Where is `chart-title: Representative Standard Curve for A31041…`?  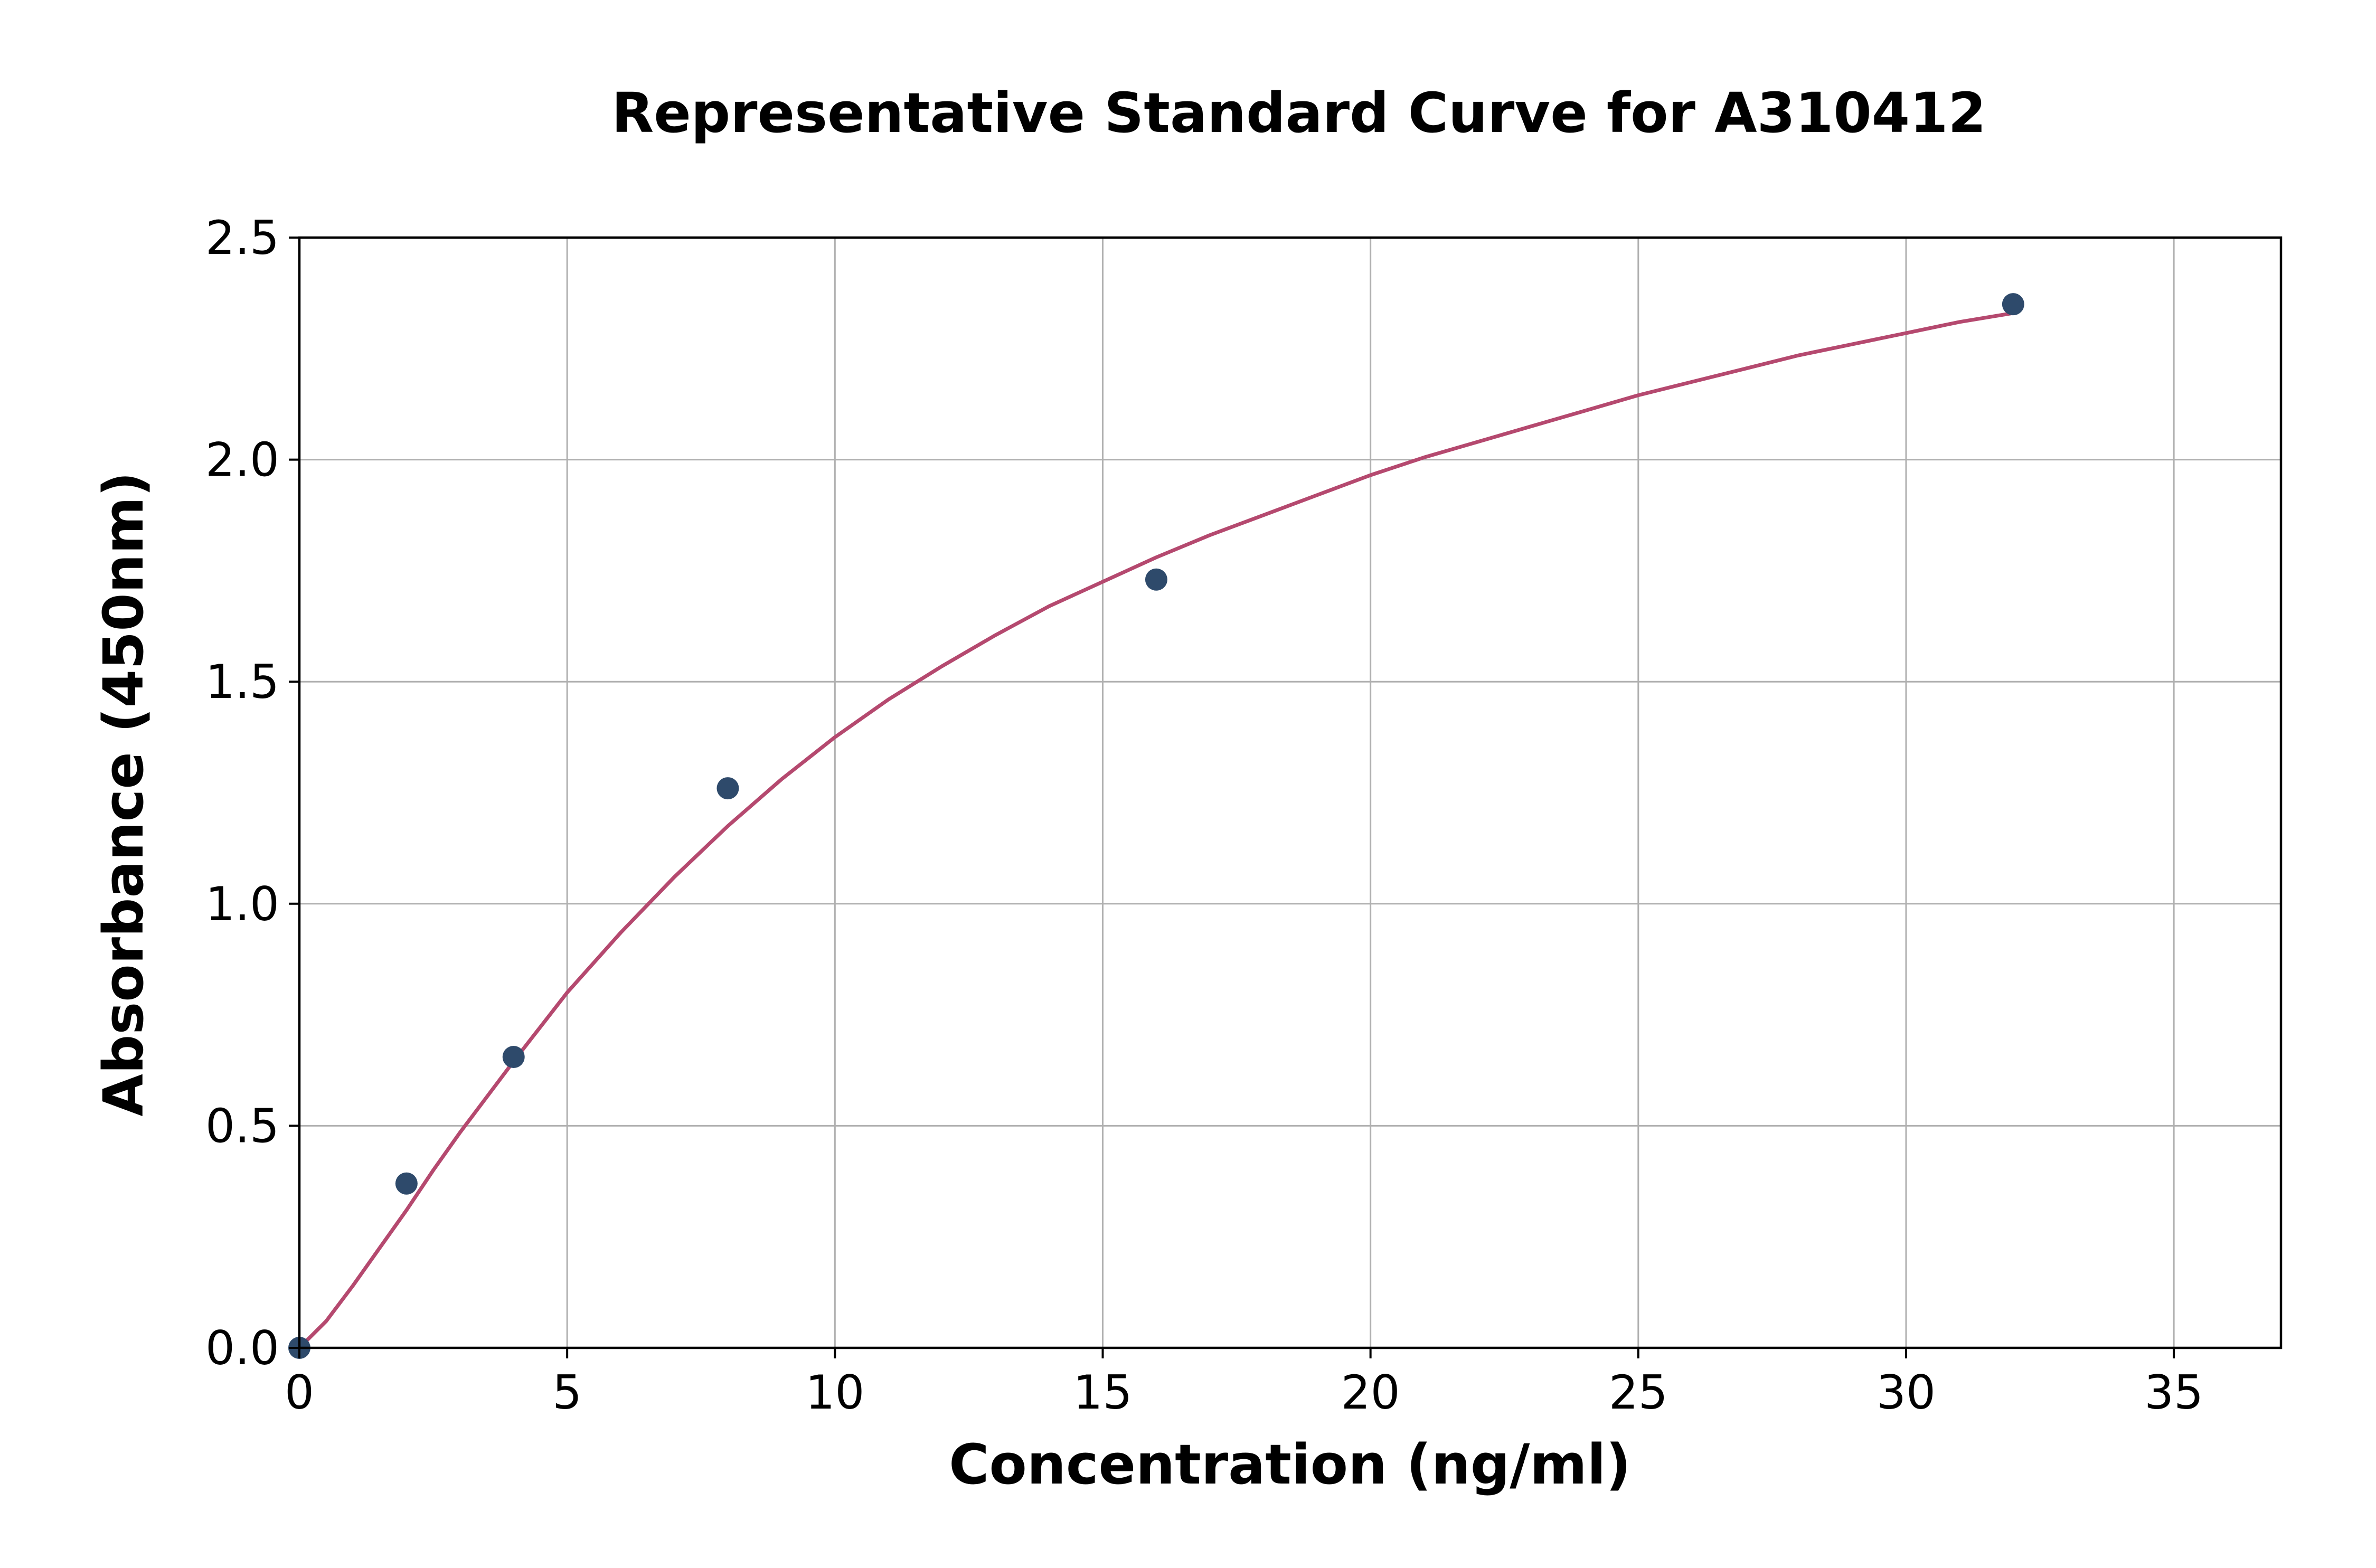
chart-title: Representative Standard Curve for A31041… is located at coordinates (1298, 113).